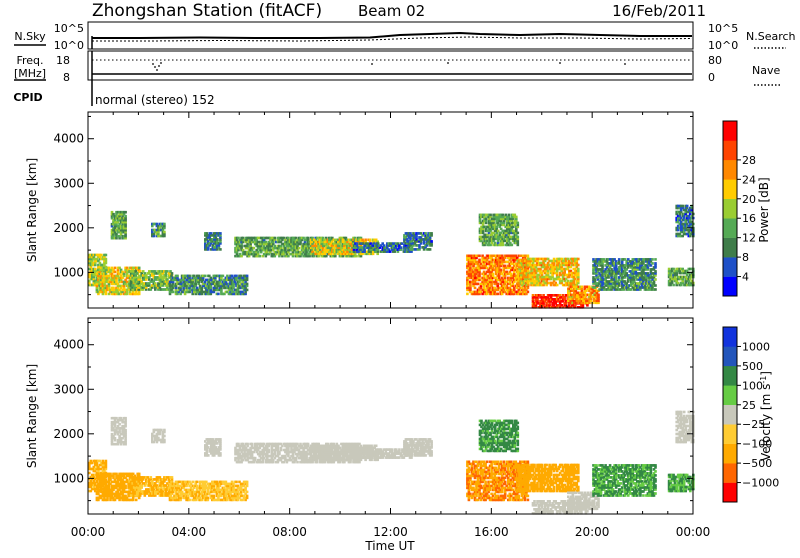 The height and width of the screenshot is (558, 800). Describe the element at coordinates (749, 238) in the screenshot. I see `power-colorbar-tick-label: 12` at that location.